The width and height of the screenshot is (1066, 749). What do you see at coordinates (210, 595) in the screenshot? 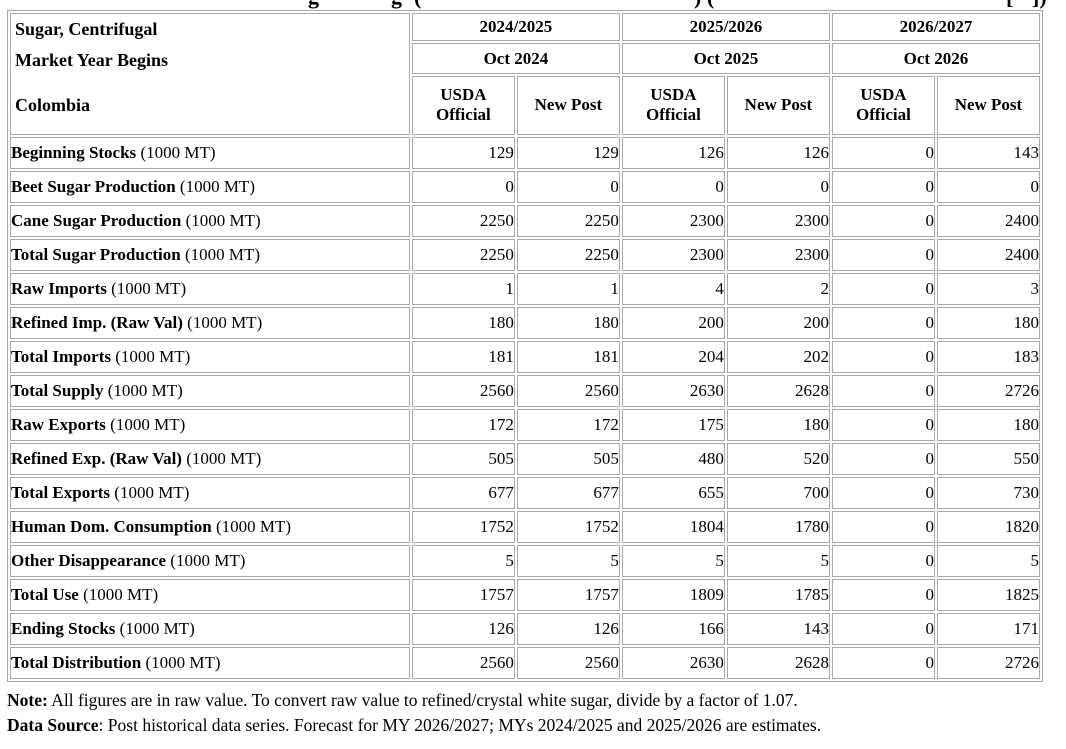
I see `attribute-cell: Total Use (1000 MT)` at bounding box center [210, 595].